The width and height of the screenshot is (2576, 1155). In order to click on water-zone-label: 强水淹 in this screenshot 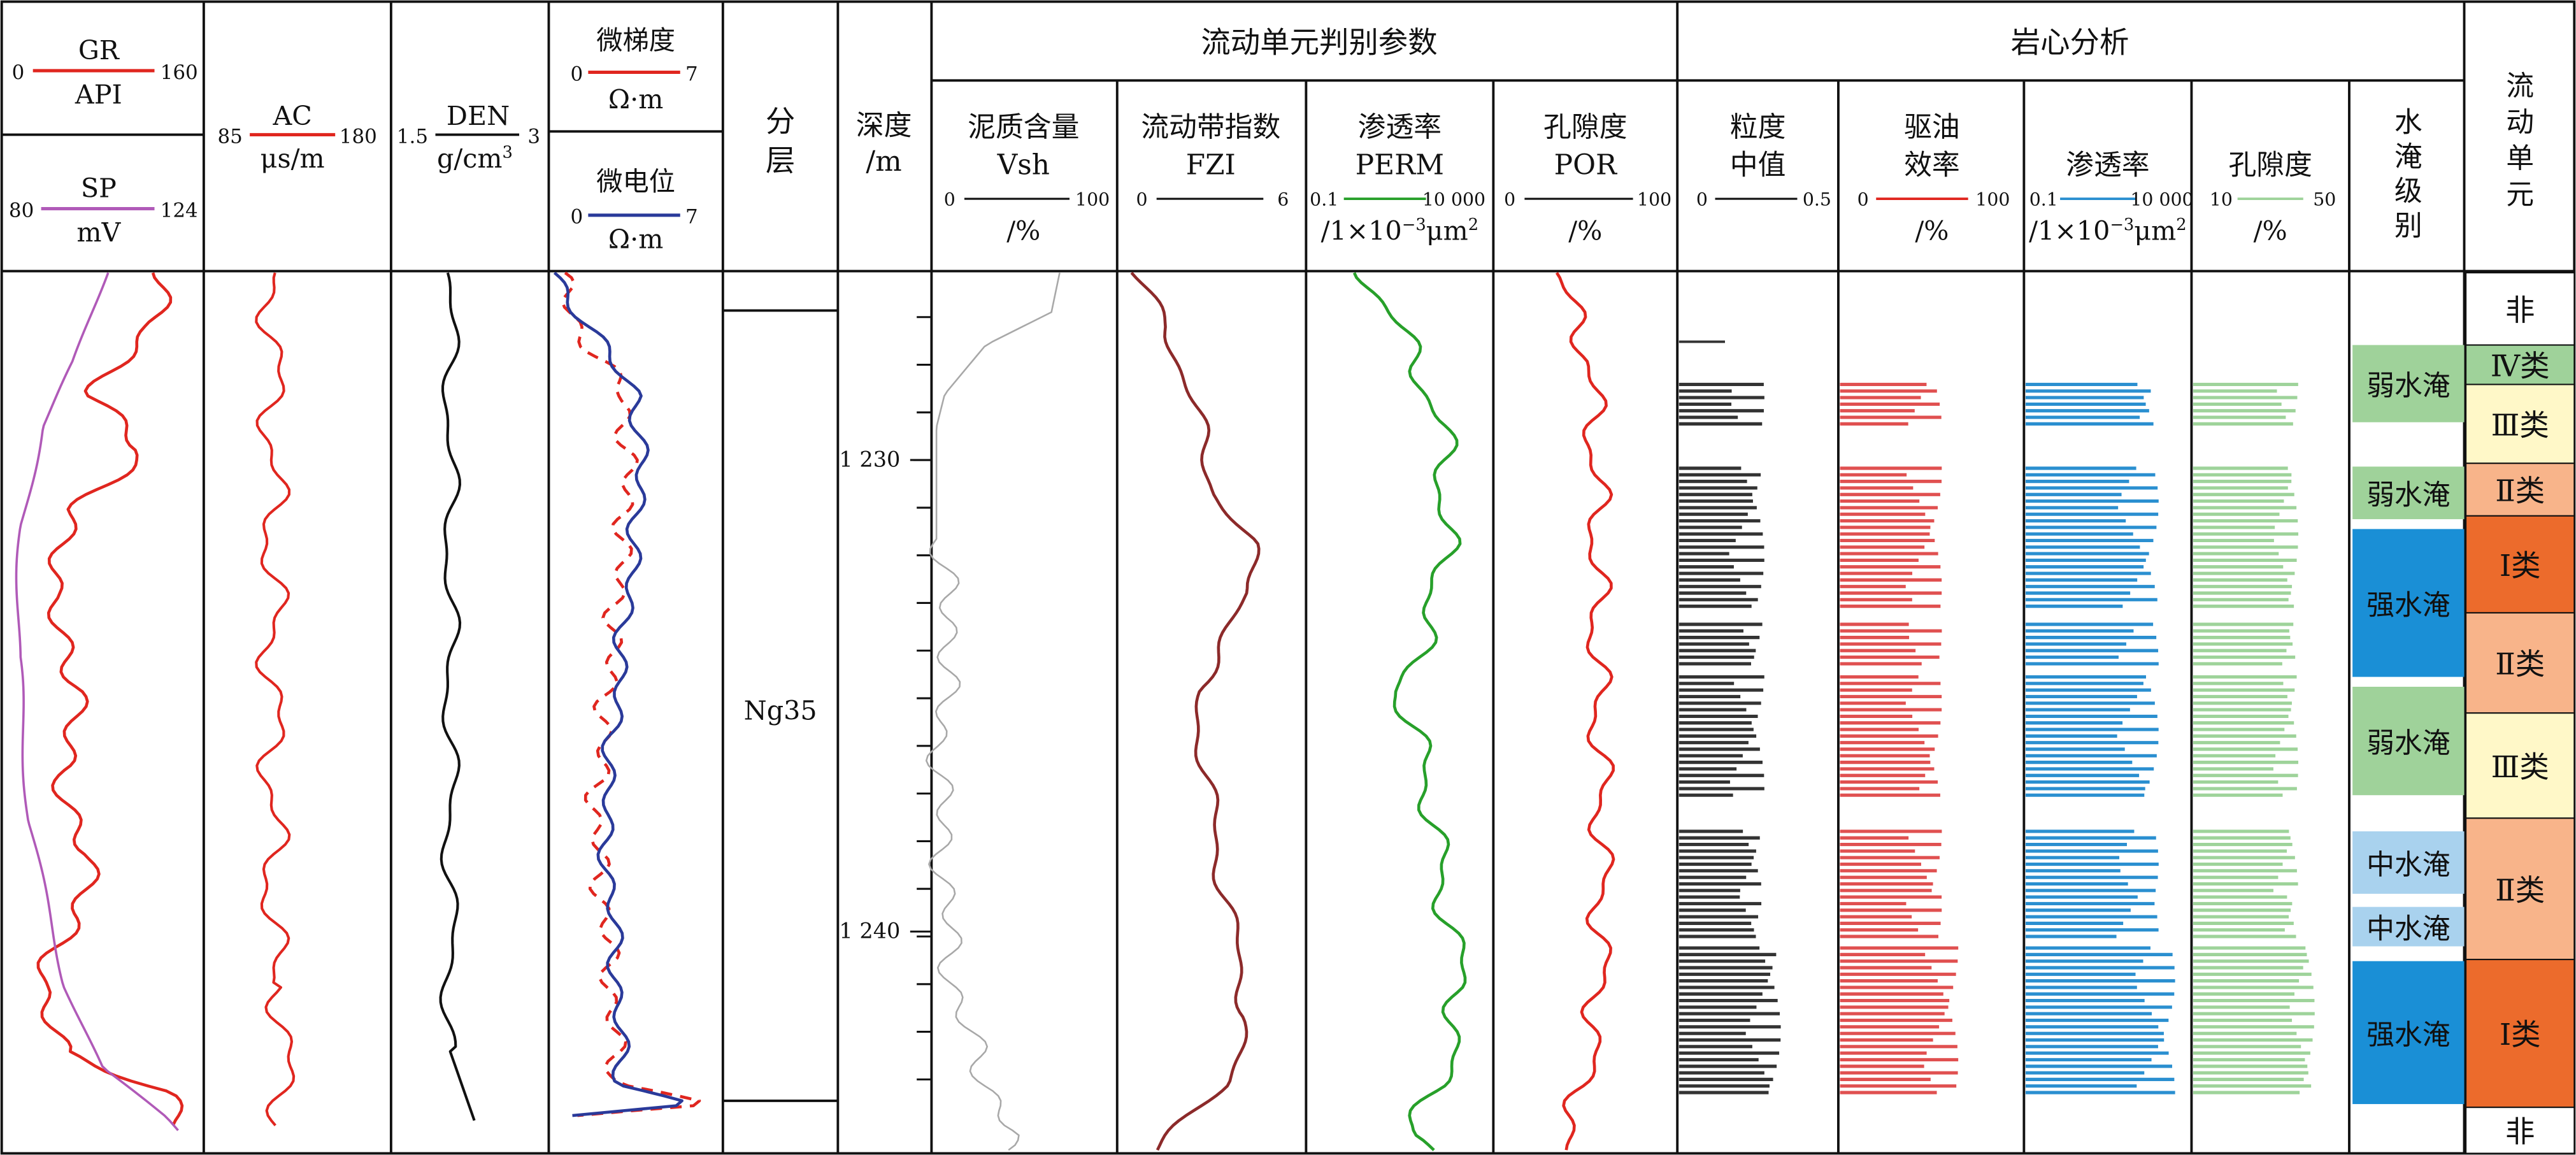, I will do `click(2408, 1035)`.